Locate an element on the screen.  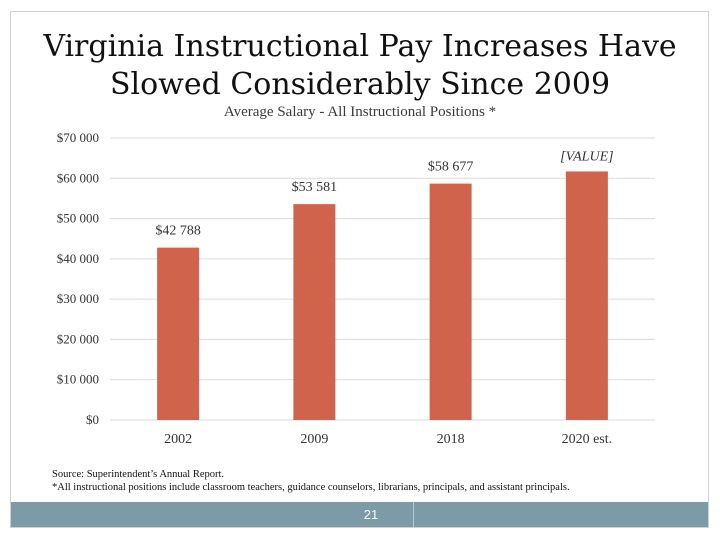
y-tick-label: $20 000 is located at coordinates (78, 338).